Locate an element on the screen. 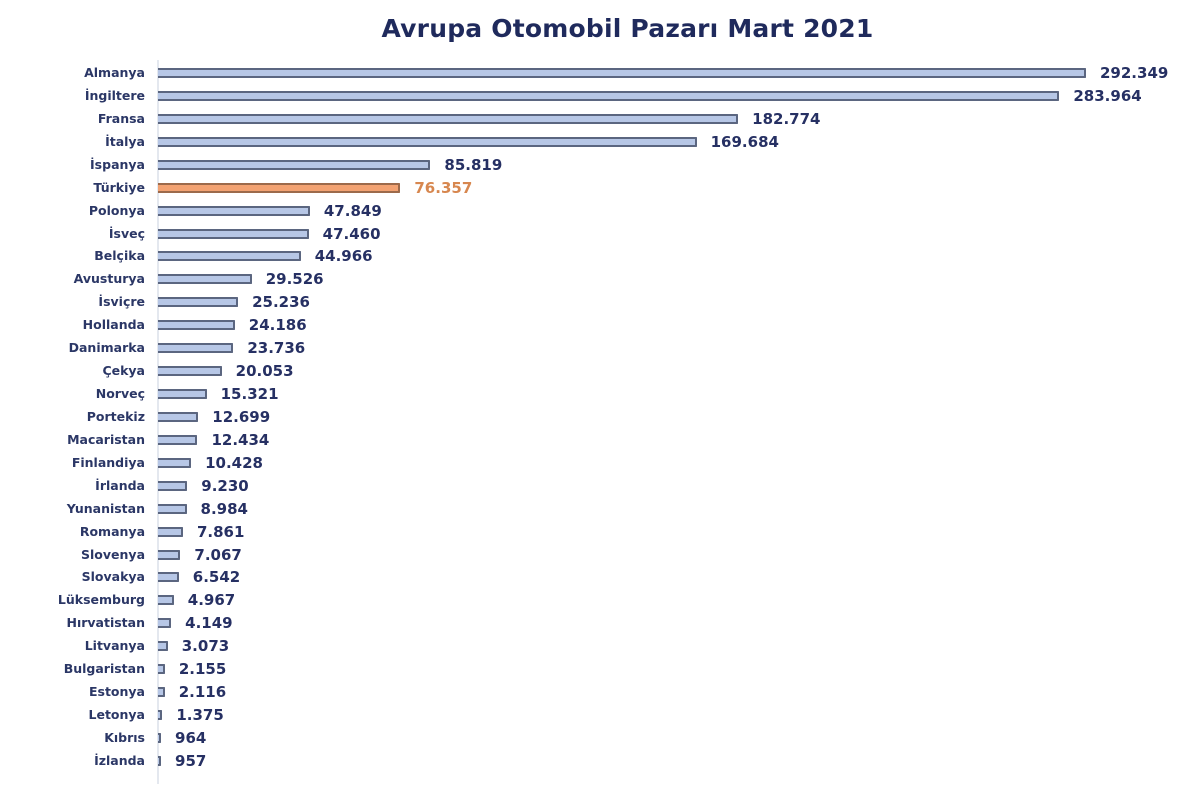  value-label: 2.116 is located at coordinates (202, 692).